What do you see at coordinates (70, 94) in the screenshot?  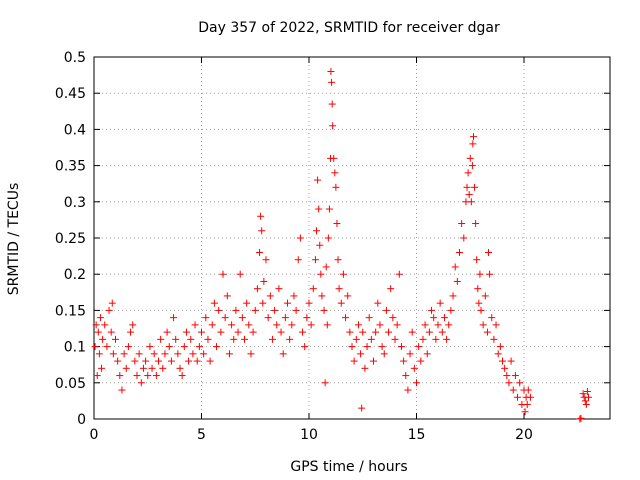 I see `y-tick-label: 0.45` at bounding box center [70, 94].